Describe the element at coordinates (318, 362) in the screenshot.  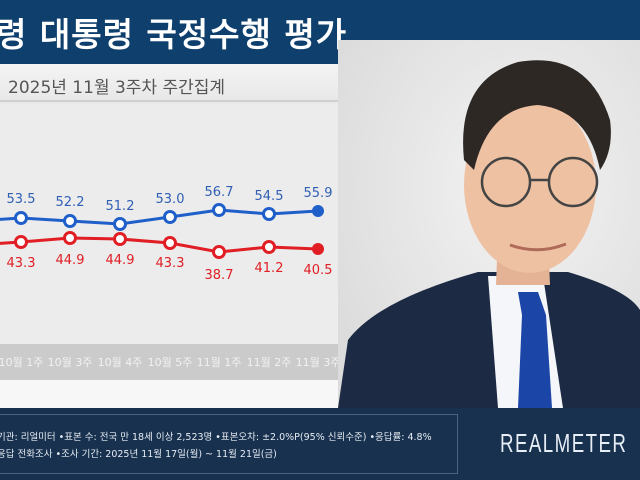
I see `x-tick-label: 11월 3주` at that location.